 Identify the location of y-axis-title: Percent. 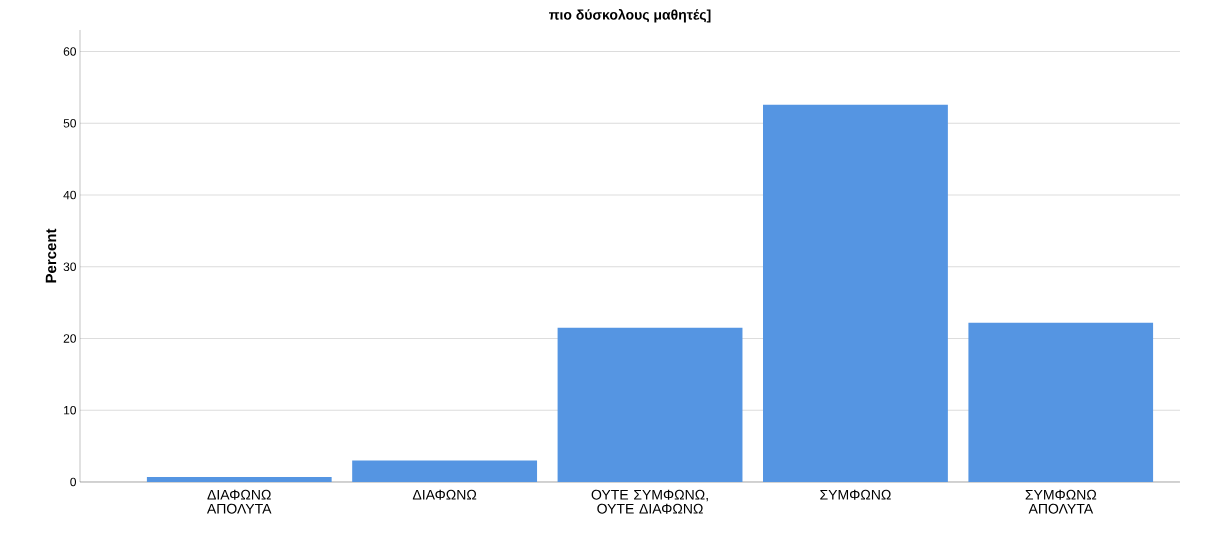
(51, 255).